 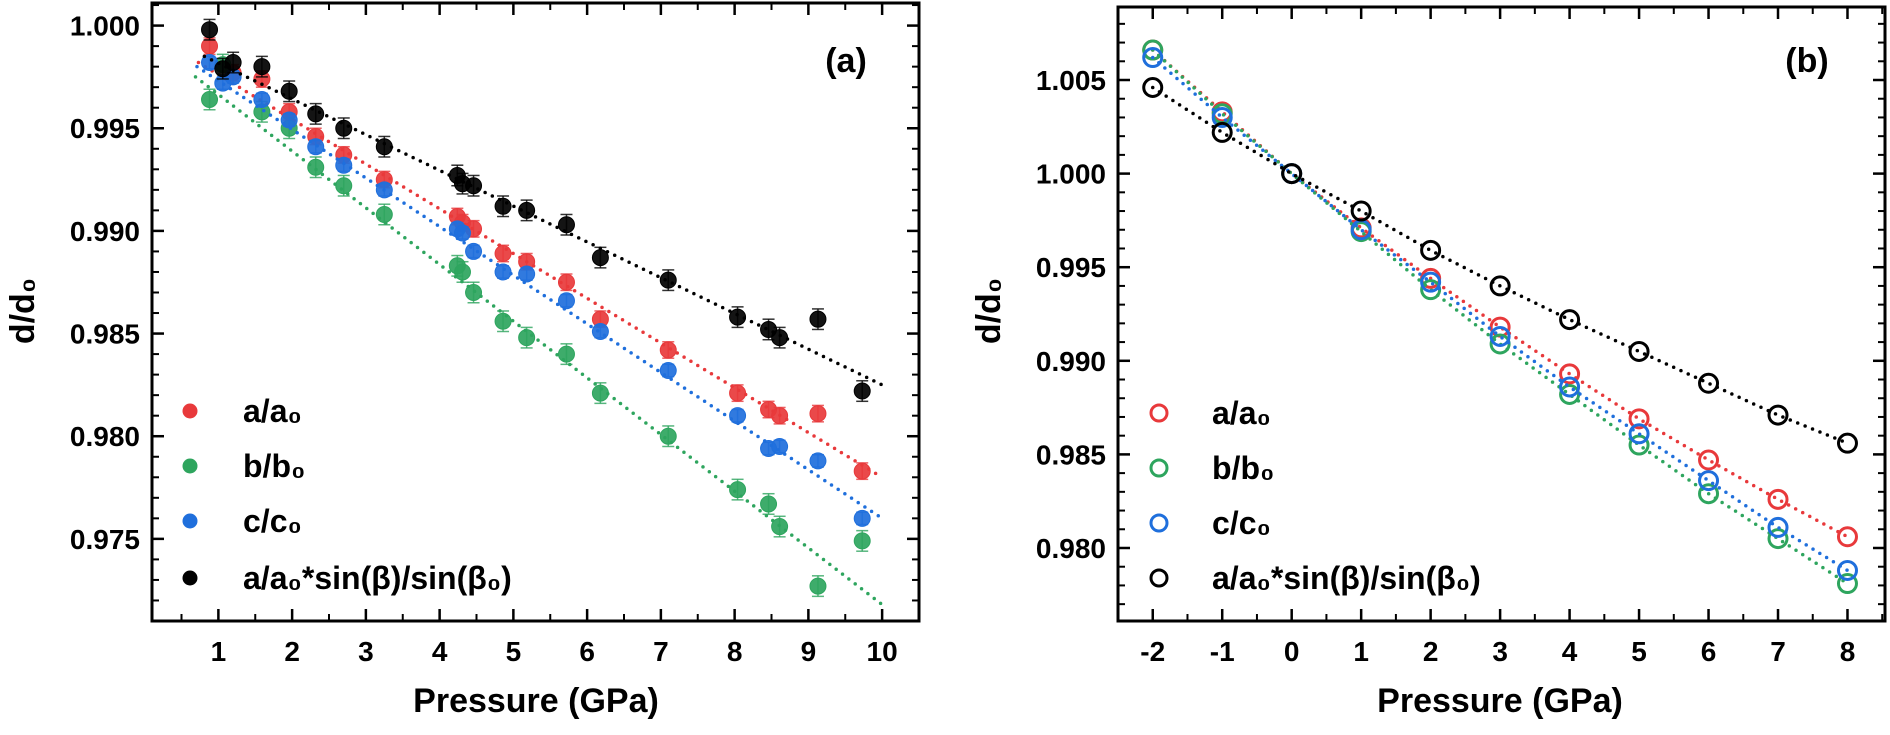 What do you see at coordinates (1292, 651) in the screenshot?
I see `x-tick-label: 0` at bounding box center [1292, 651].